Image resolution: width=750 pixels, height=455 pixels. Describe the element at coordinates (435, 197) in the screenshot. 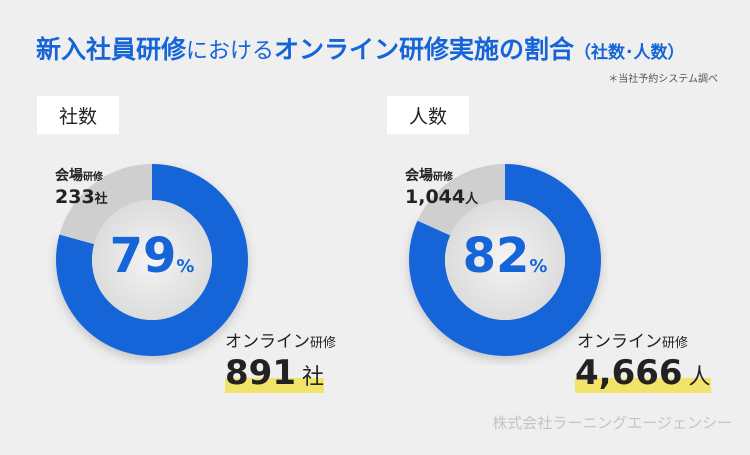

I see `value: 1,044` at that location.